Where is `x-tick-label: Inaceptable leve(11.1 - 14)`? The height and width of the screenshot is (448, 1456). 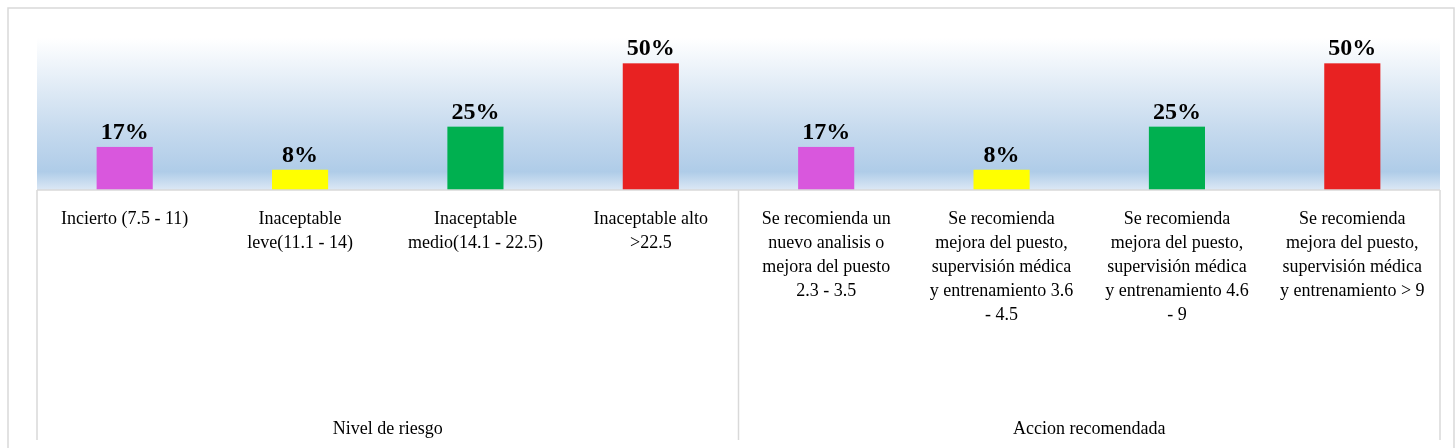 x-tick-label: Inaceptable leve(11.1 - 14) is located at coordinates (300, 230).